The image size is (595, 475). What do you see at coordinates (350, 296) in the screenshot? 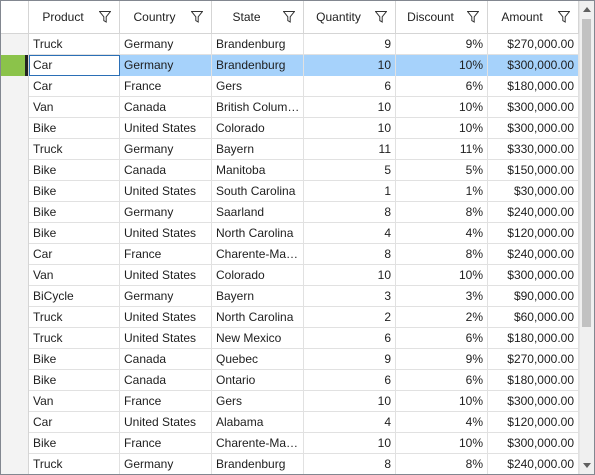
I see `cell-quantity: 3` at bounding box center [350, 296].